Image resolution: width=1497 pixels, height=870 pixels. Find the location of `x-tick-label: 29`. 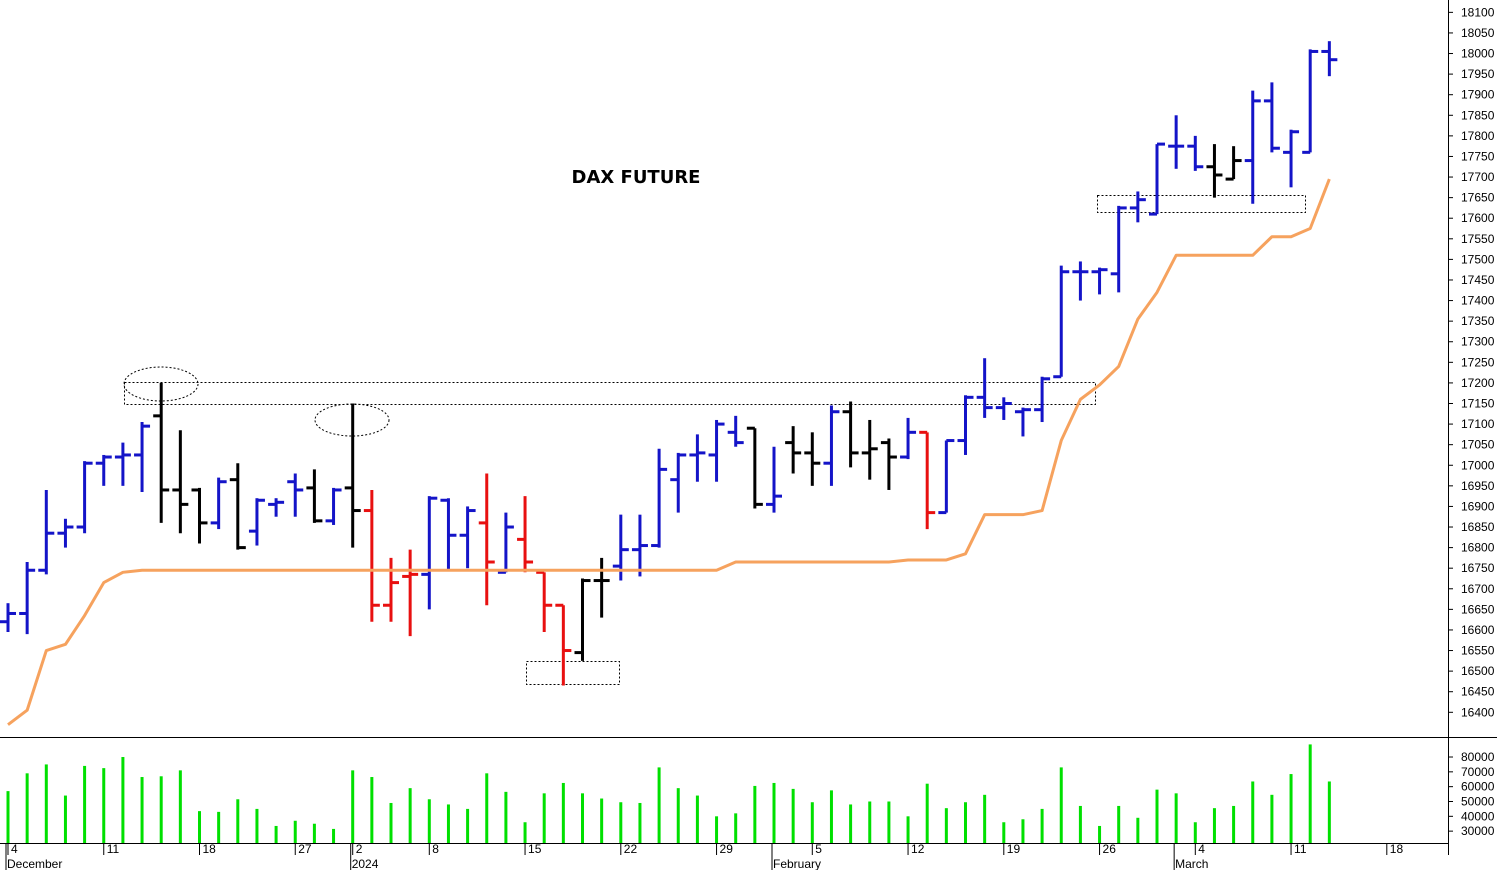

x-tick-label: 29 is located at coordinates (727, 849).